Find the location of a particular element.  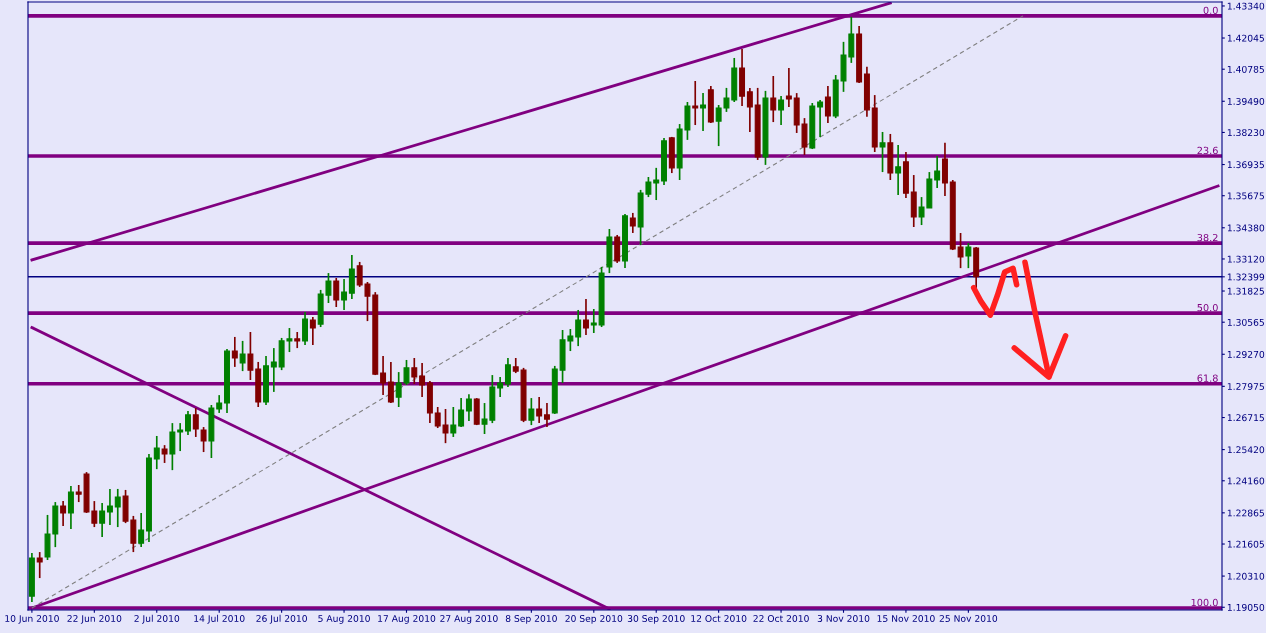

x-tick-label: 8 Sep 2010 is located at coordinates (531, 619).